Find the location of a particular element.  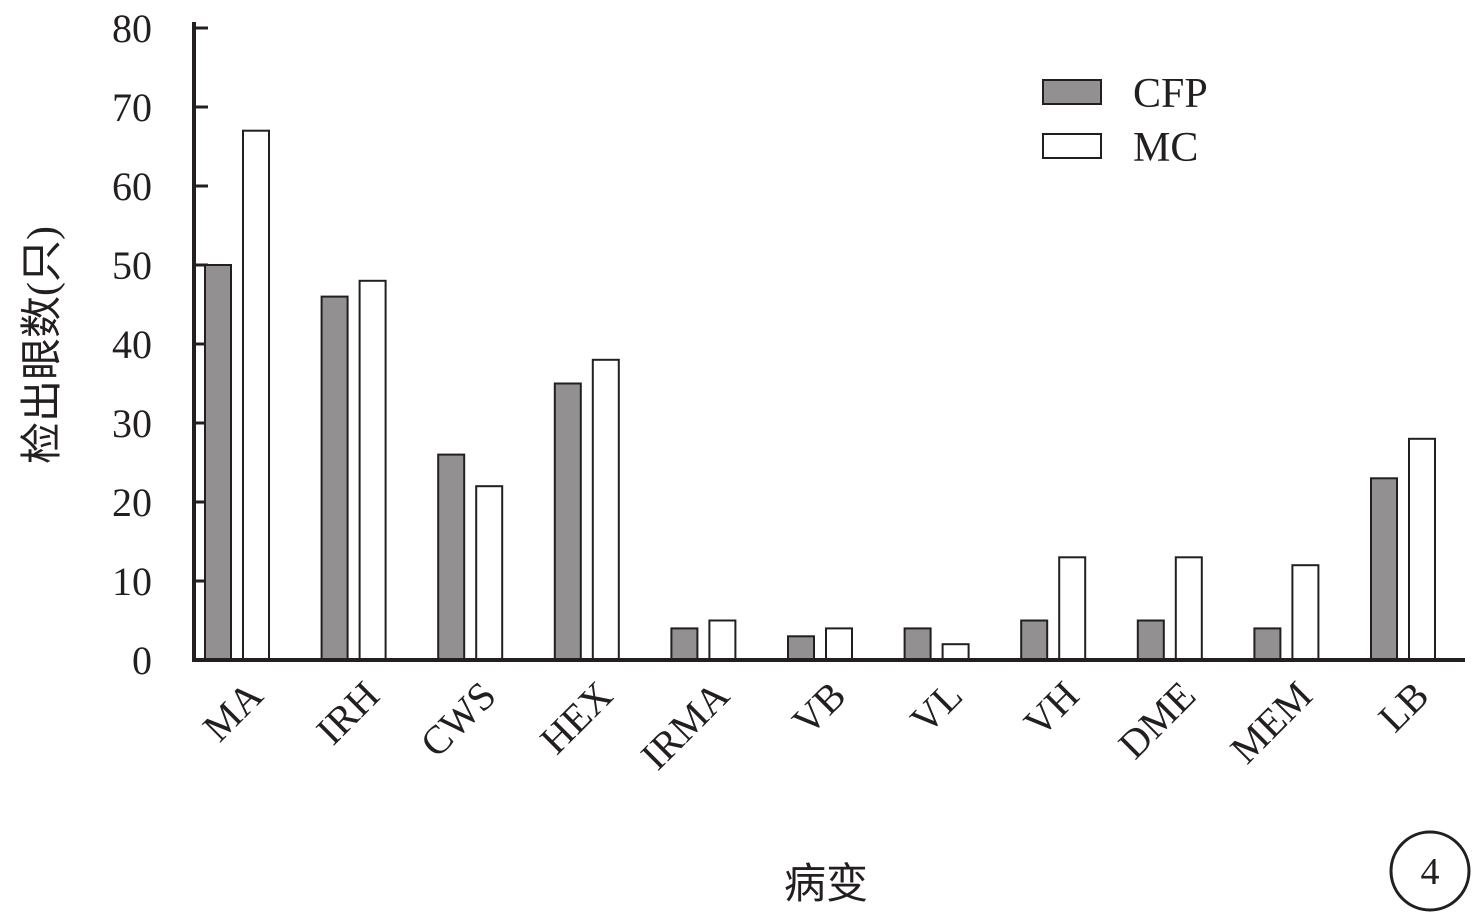

x-tick-label: DME is located at coordinates (1156, 720).